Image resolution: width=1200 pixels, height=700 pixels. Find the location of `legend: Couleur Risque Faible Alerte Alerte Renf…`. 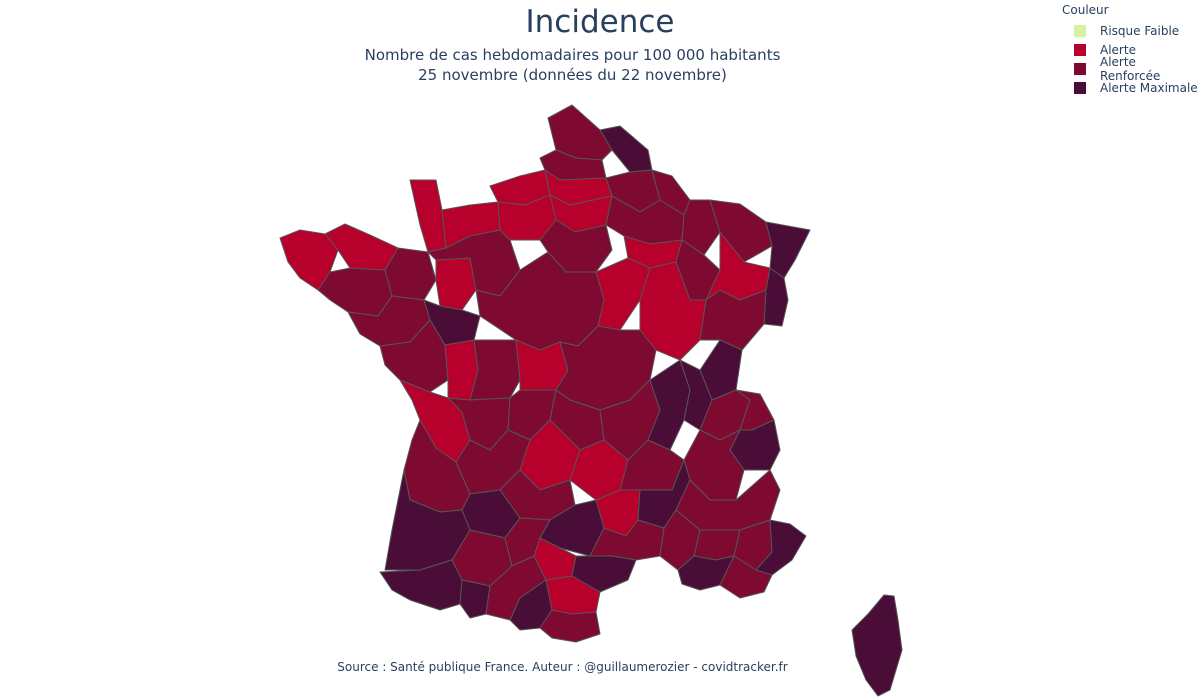

legend: Couleur Risque Faible Alerte Alerte Renf… is located at coordinates (1131, 50).